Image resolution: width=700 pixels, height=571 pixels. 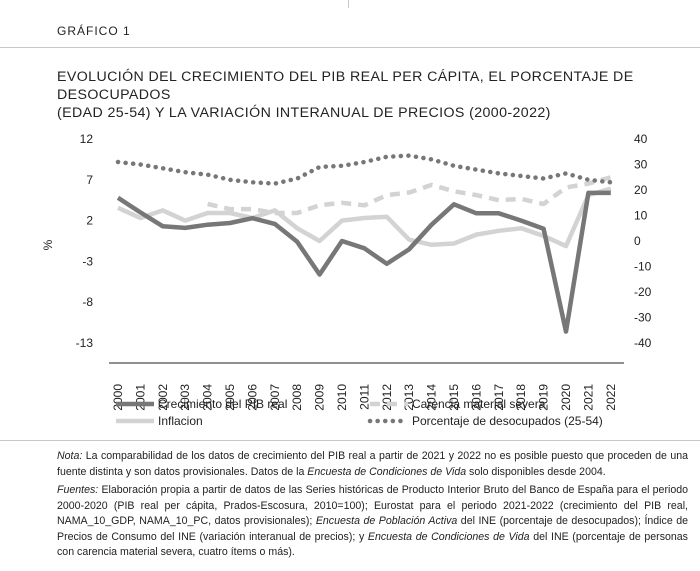 What do you see at coordinates (643, 267) in the screenshot?
I see `right-tick-label: -10` at bounding box center [643, 267].